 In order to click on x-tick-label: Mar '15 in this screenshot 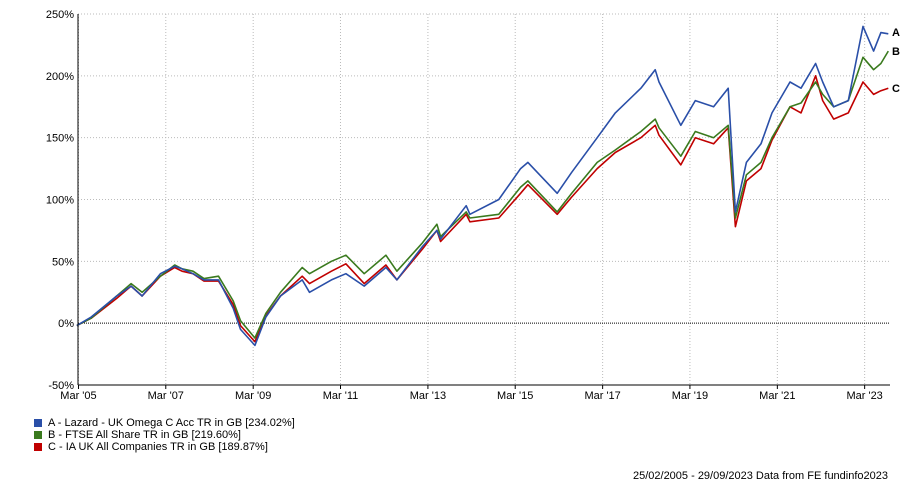, I will do `click(515, 396)`.